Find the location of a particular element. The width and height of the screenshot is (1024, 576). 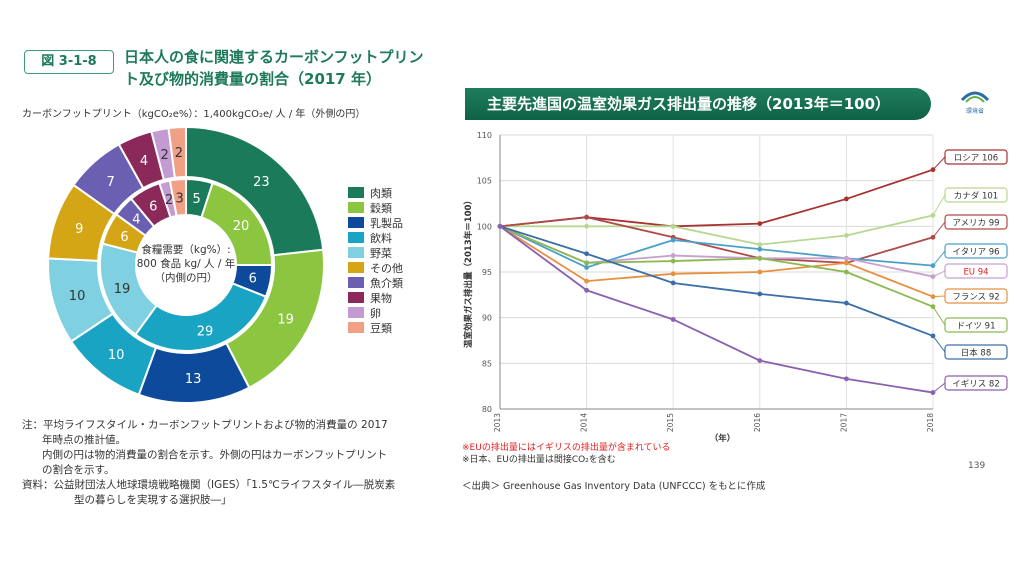

donut-outer-label-6: 7 is located at coordinates (111, 182).